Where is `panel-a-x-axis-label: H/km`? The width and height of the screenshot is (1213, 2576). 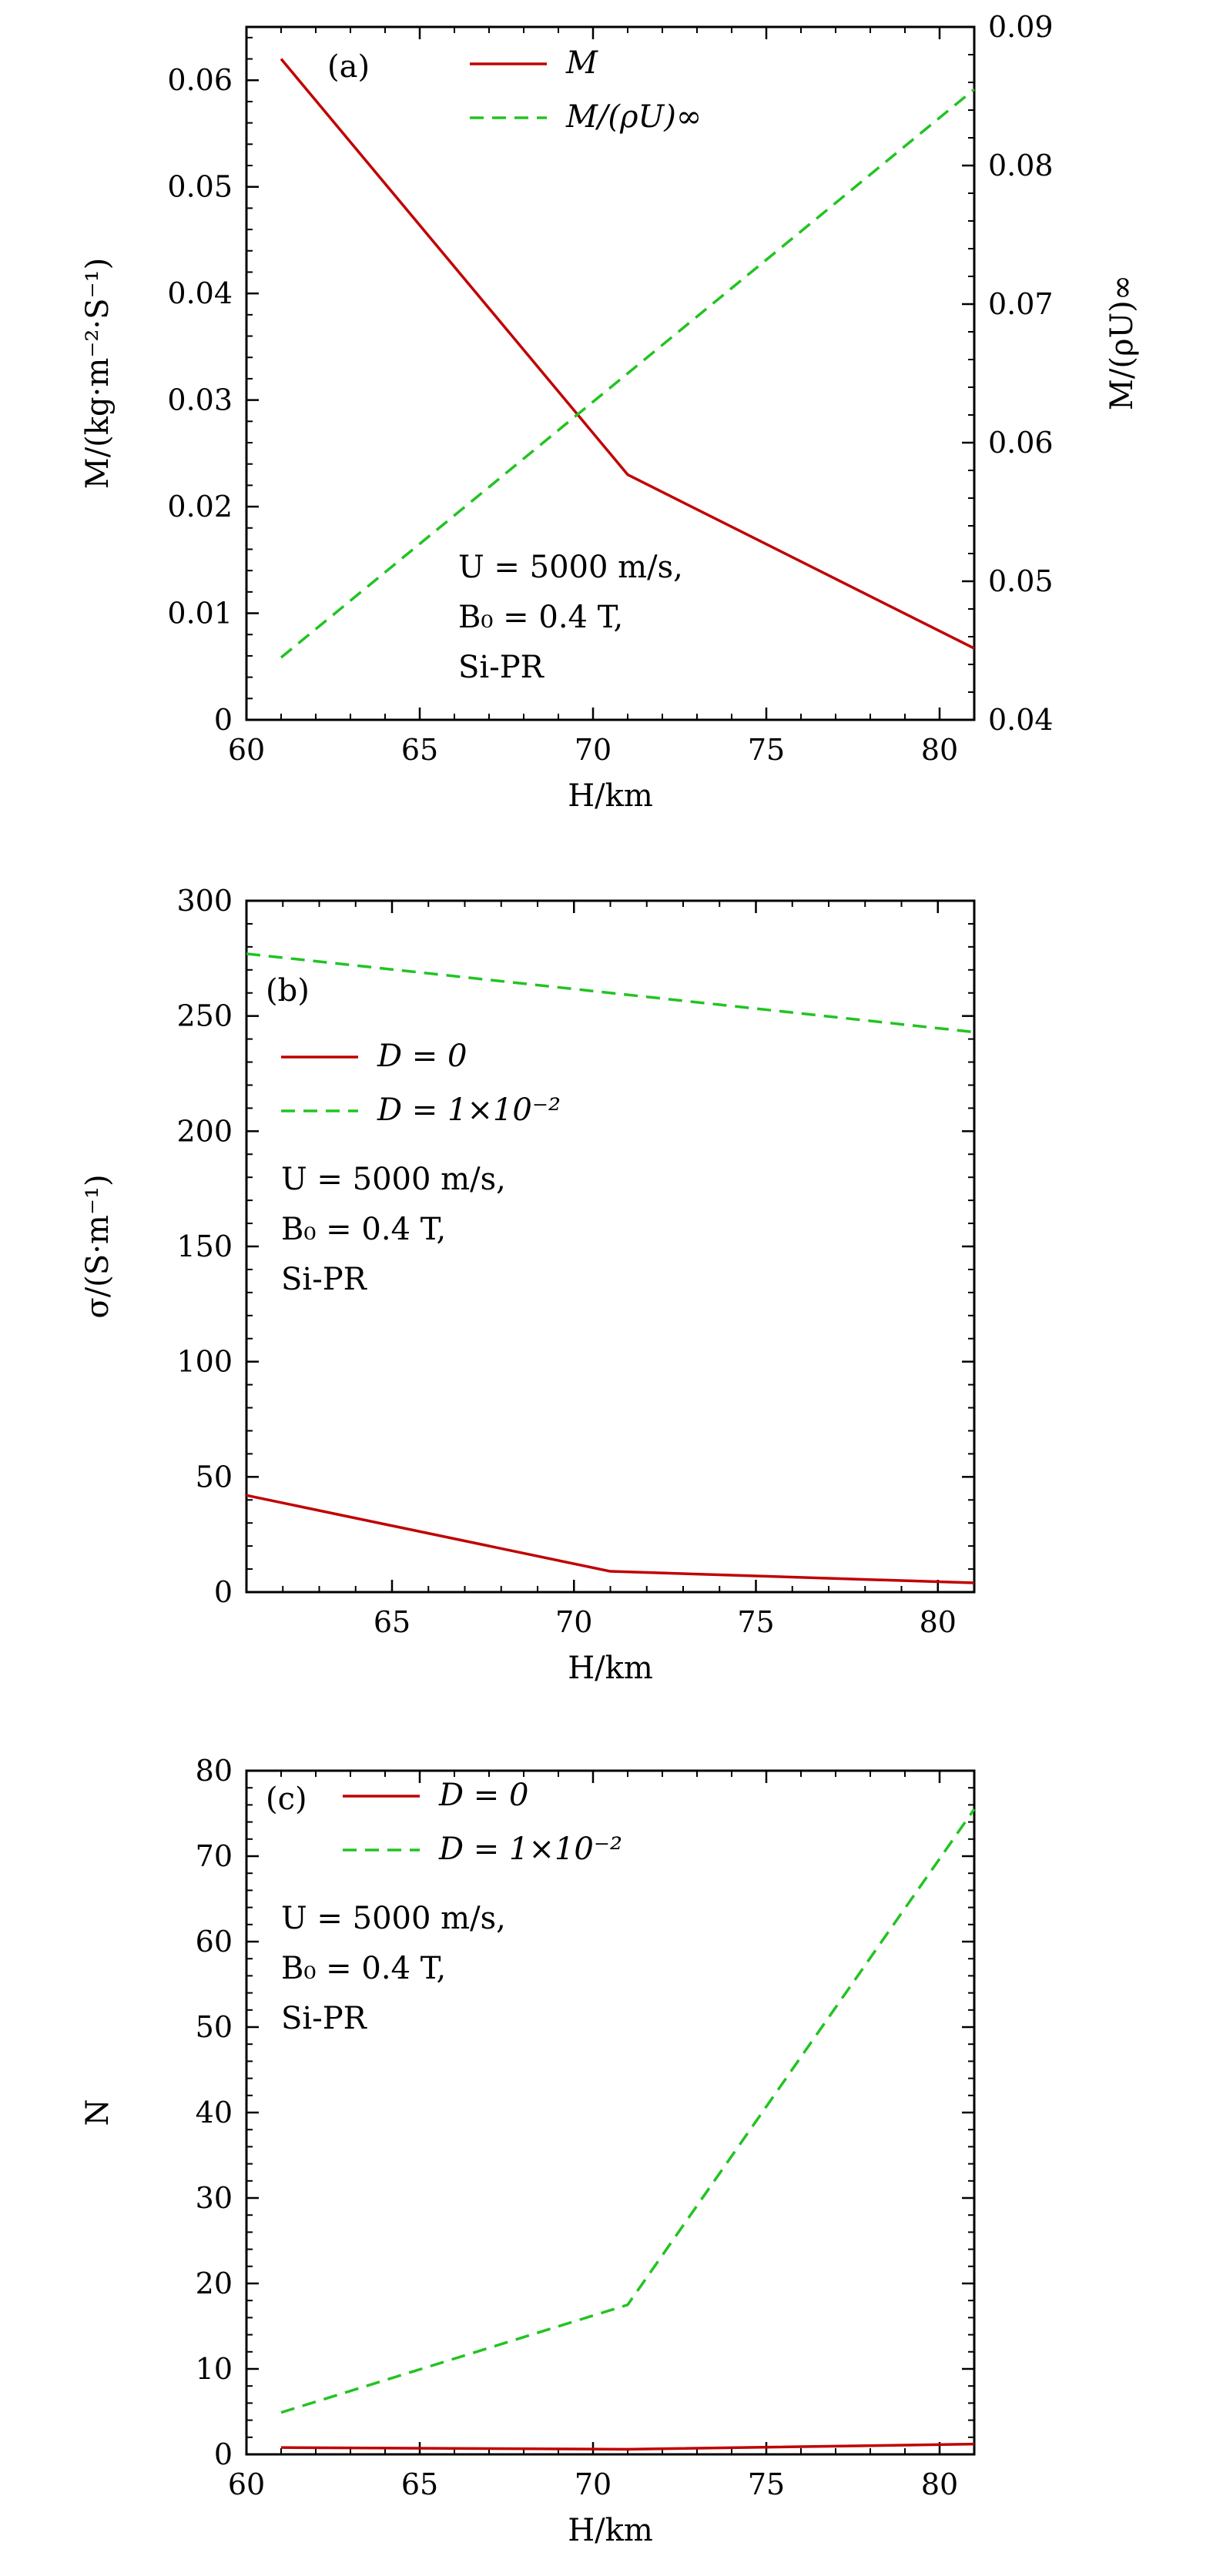
panel-a-x-axis-label: H/km is located at coordinates (610, 796).